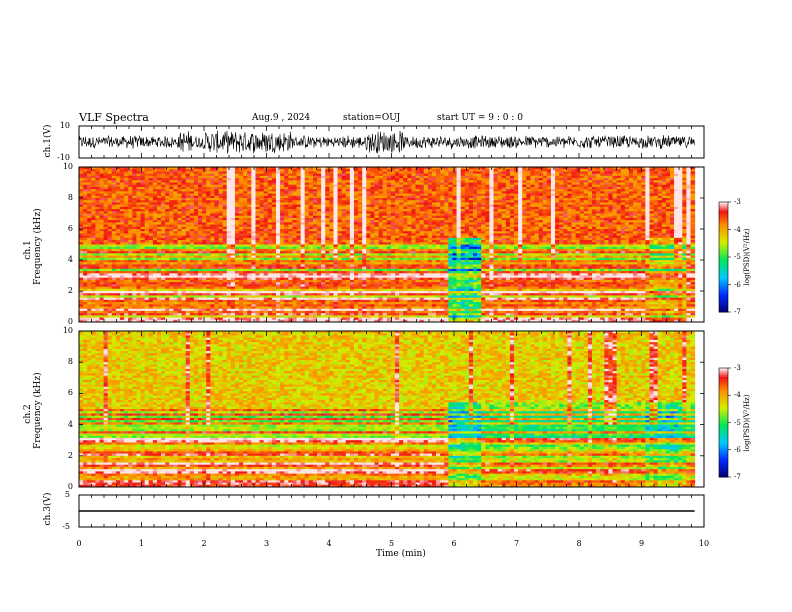 The image size is (792, 612). What do you see at coordinates (48, 141) in the screenshot?
I see `ch1-waveform-ylabel: ch.1(V)` at bounding box center [48, 141].